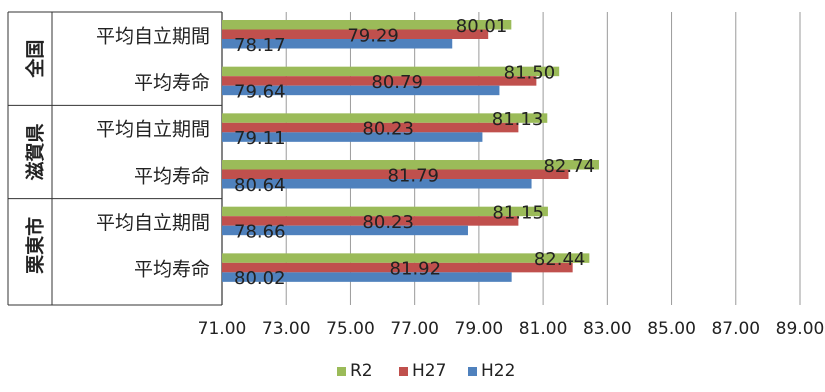 This screenshot has height=392, width=825. Describe the element at coordinates (414, 329) in the screenshot. I see `x-tick-label: 77.00` at that location.